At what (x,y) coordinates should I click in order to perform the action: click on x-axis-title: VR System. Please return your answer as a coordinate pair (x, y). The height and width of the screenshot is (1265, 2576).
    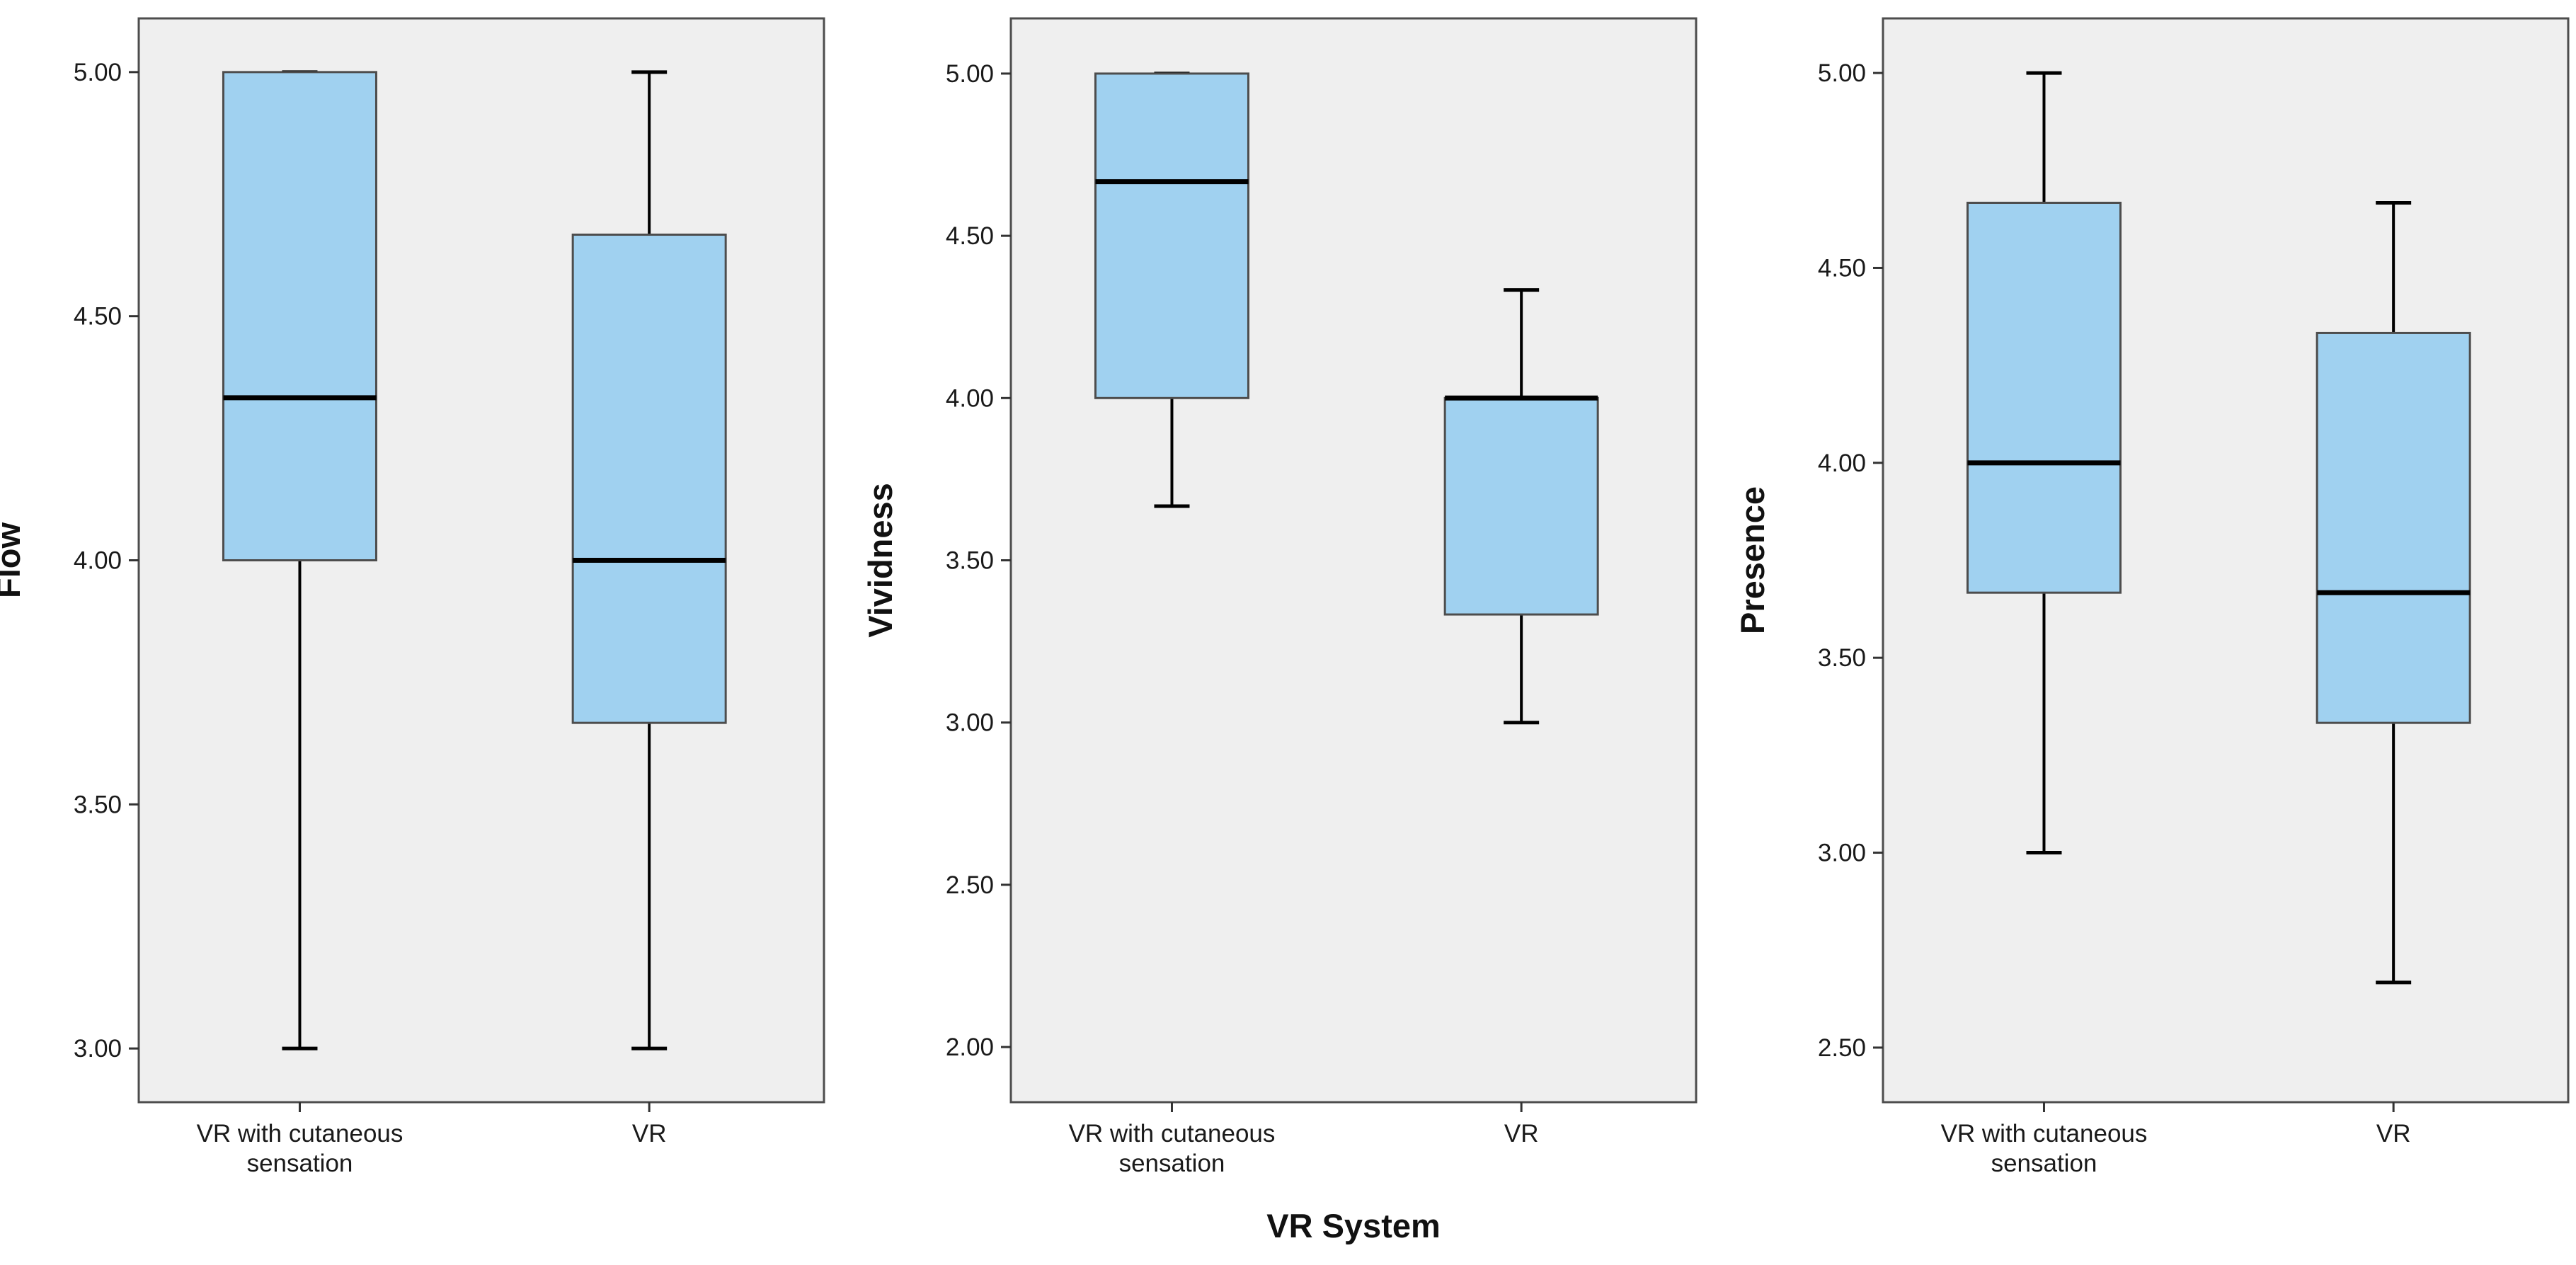
    Looking at the image, I should click on (1353, 1225).